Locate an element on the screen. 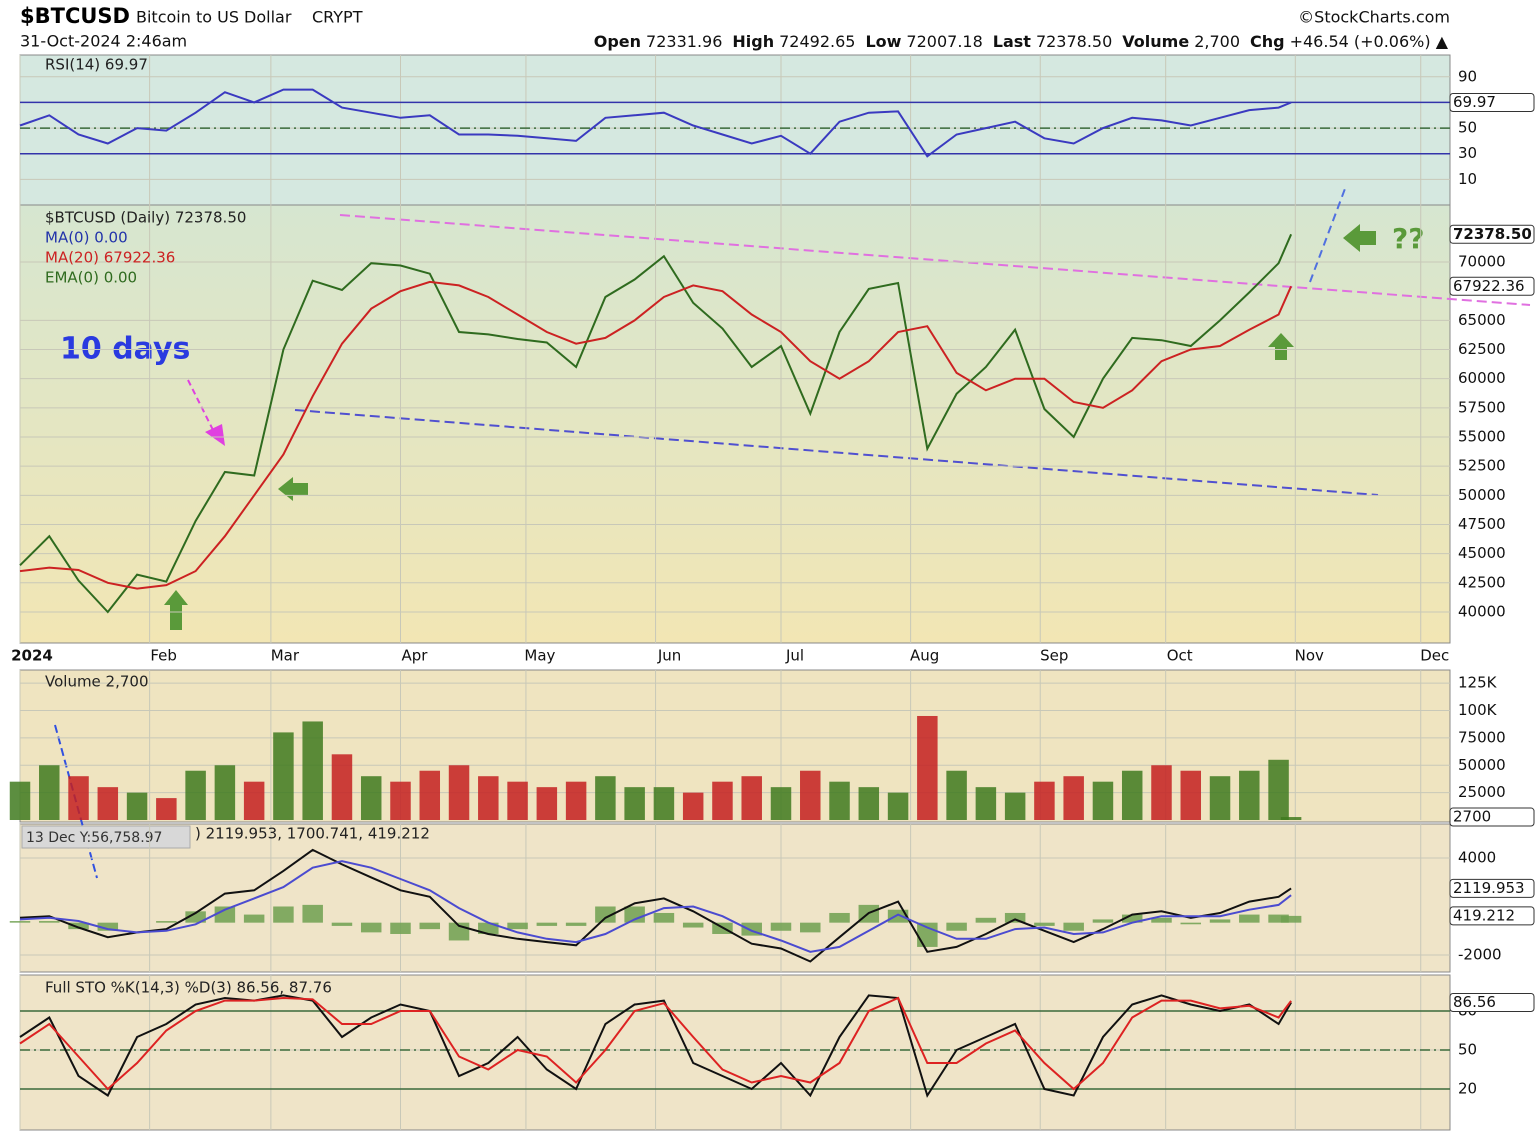 The image size is (1536, 1141). end-label: 67922.36 is located at coordinates (1489, 286).